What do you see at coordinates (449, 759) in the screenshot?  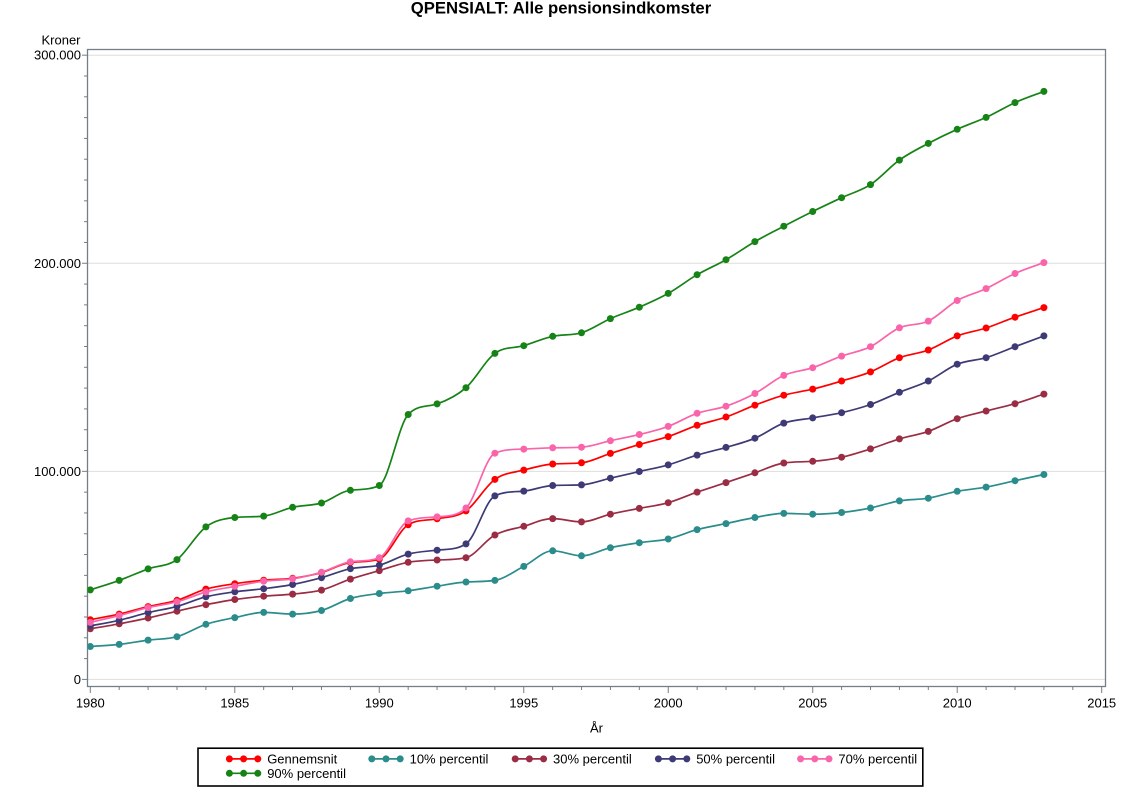 I see `svg-text: 10% percentil` at bounding box center [449, 759].